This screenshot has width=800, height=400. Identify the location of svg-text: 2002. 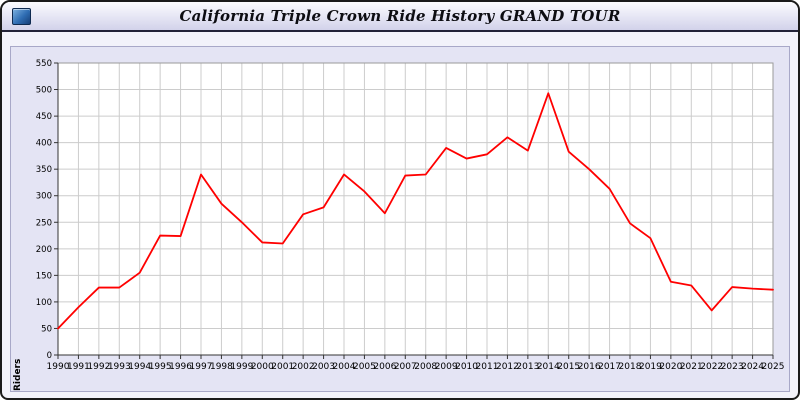
(303, 367).